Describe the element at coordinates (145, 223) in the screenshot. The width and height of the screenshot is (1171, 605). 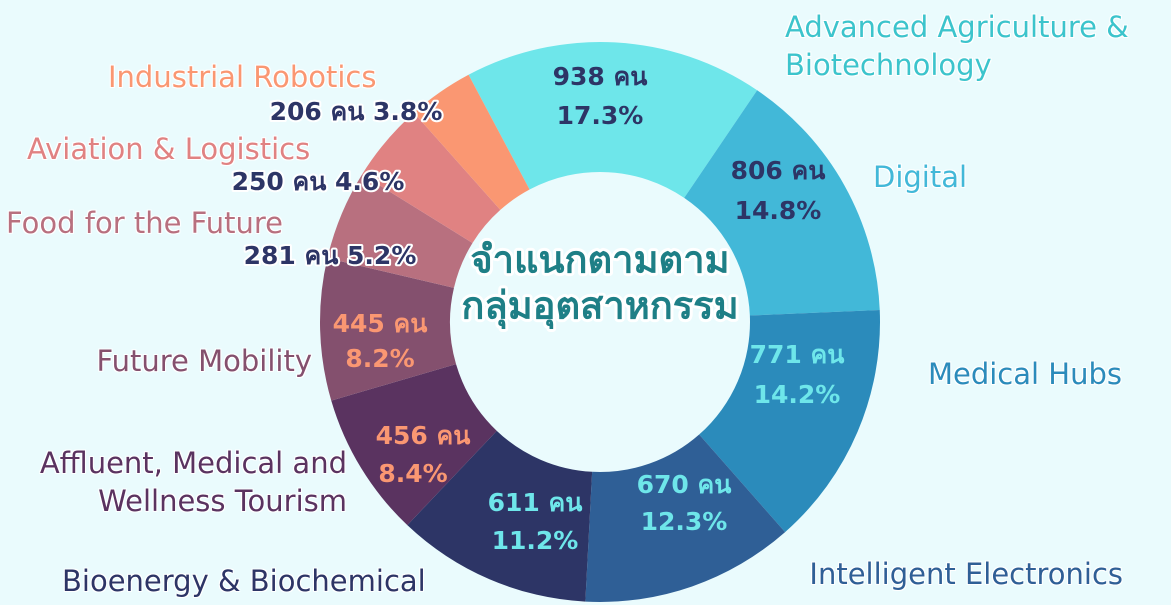
I see `category-label: Food for the Future` at that location.